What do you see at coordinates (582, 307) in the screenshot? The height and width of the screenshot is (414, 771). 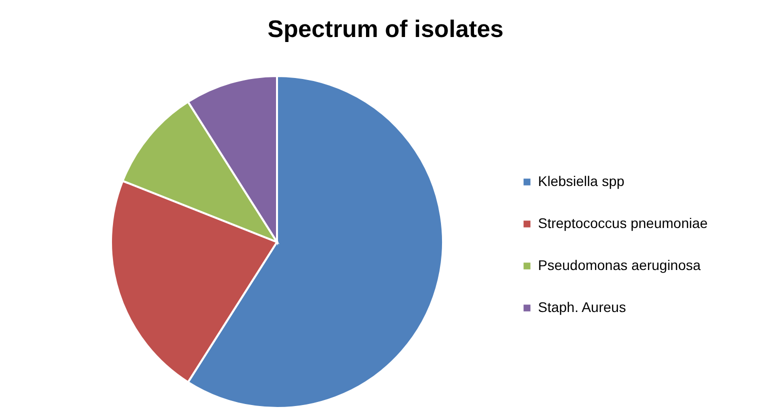 I see `legend-label: Staph. Aureus` at bounding box center [582, 307].